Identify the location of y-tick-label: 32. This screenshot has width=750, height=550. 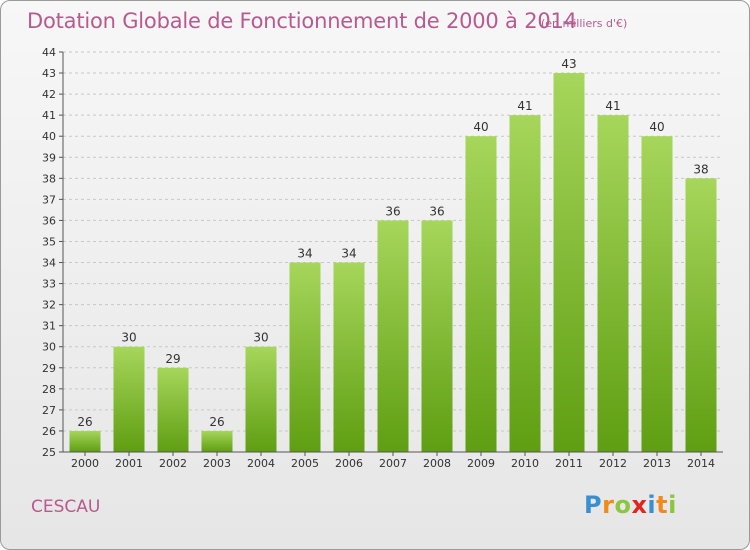
(49, 305).